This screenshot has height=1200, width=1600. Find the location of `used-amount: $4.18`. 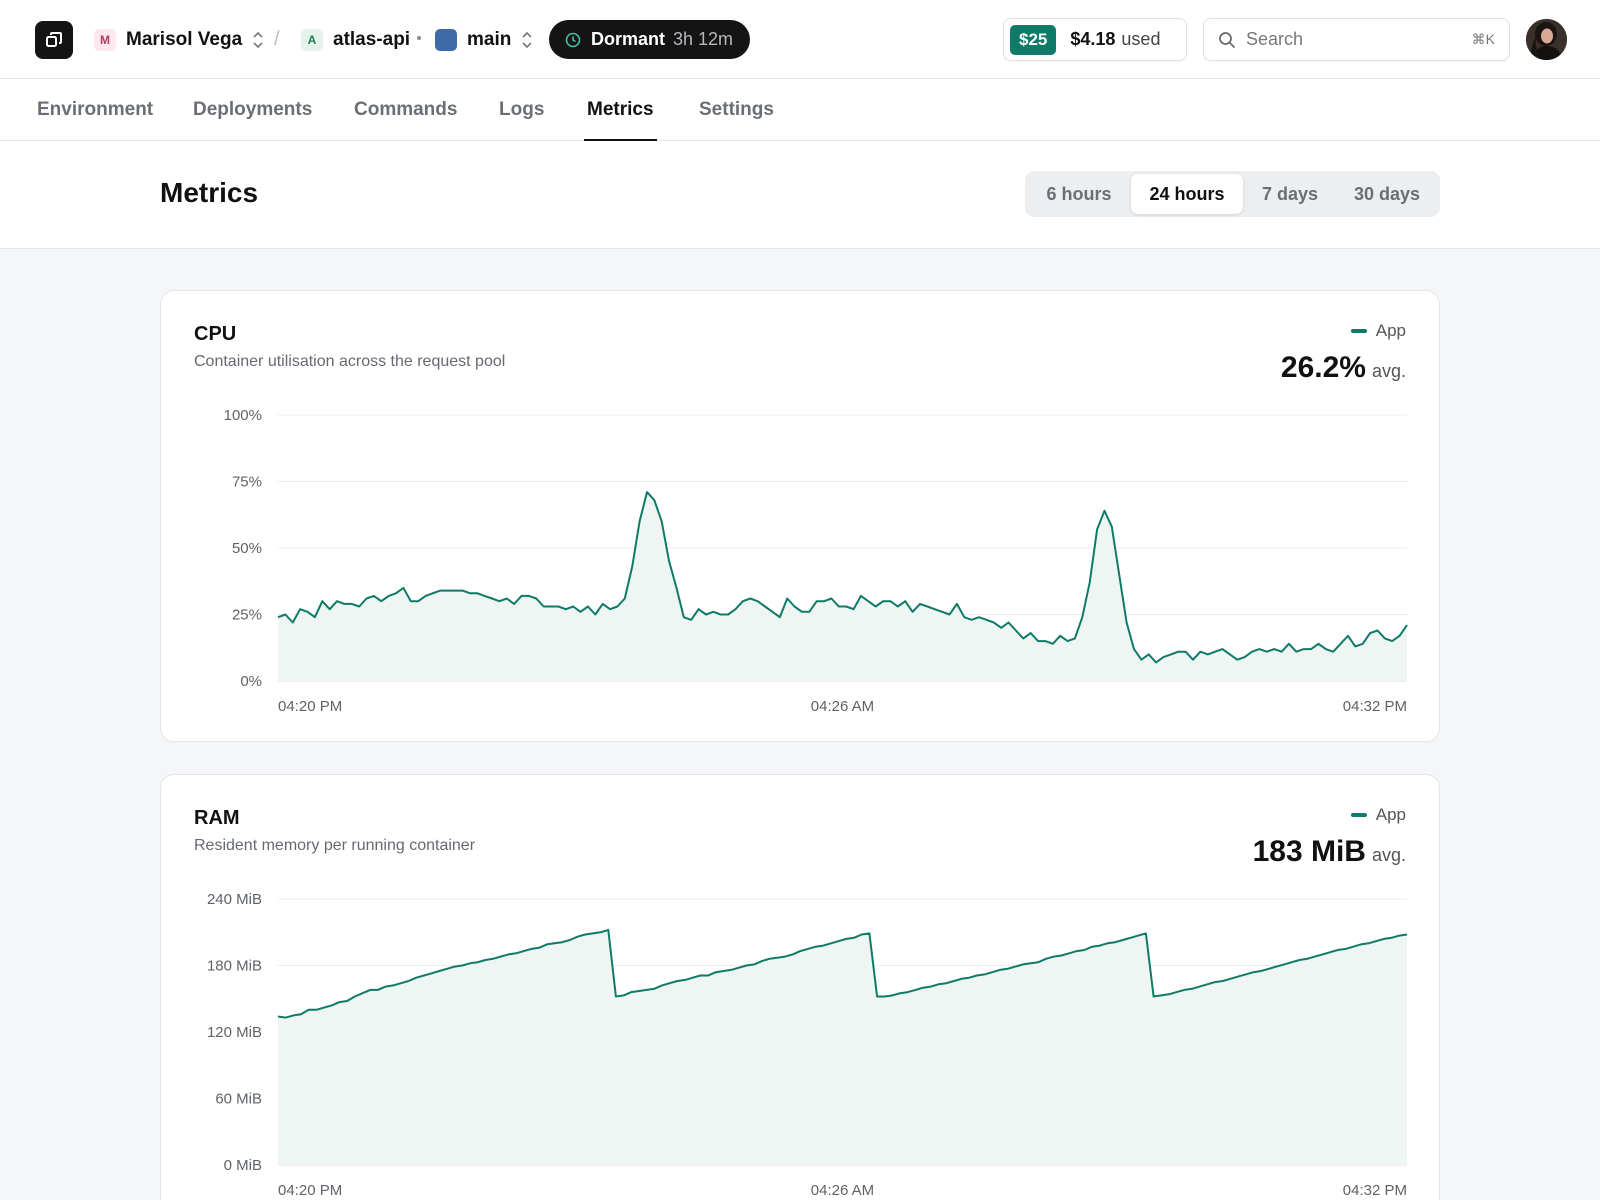

used-amount: $4.18 is located at coordinates (1093, 39).